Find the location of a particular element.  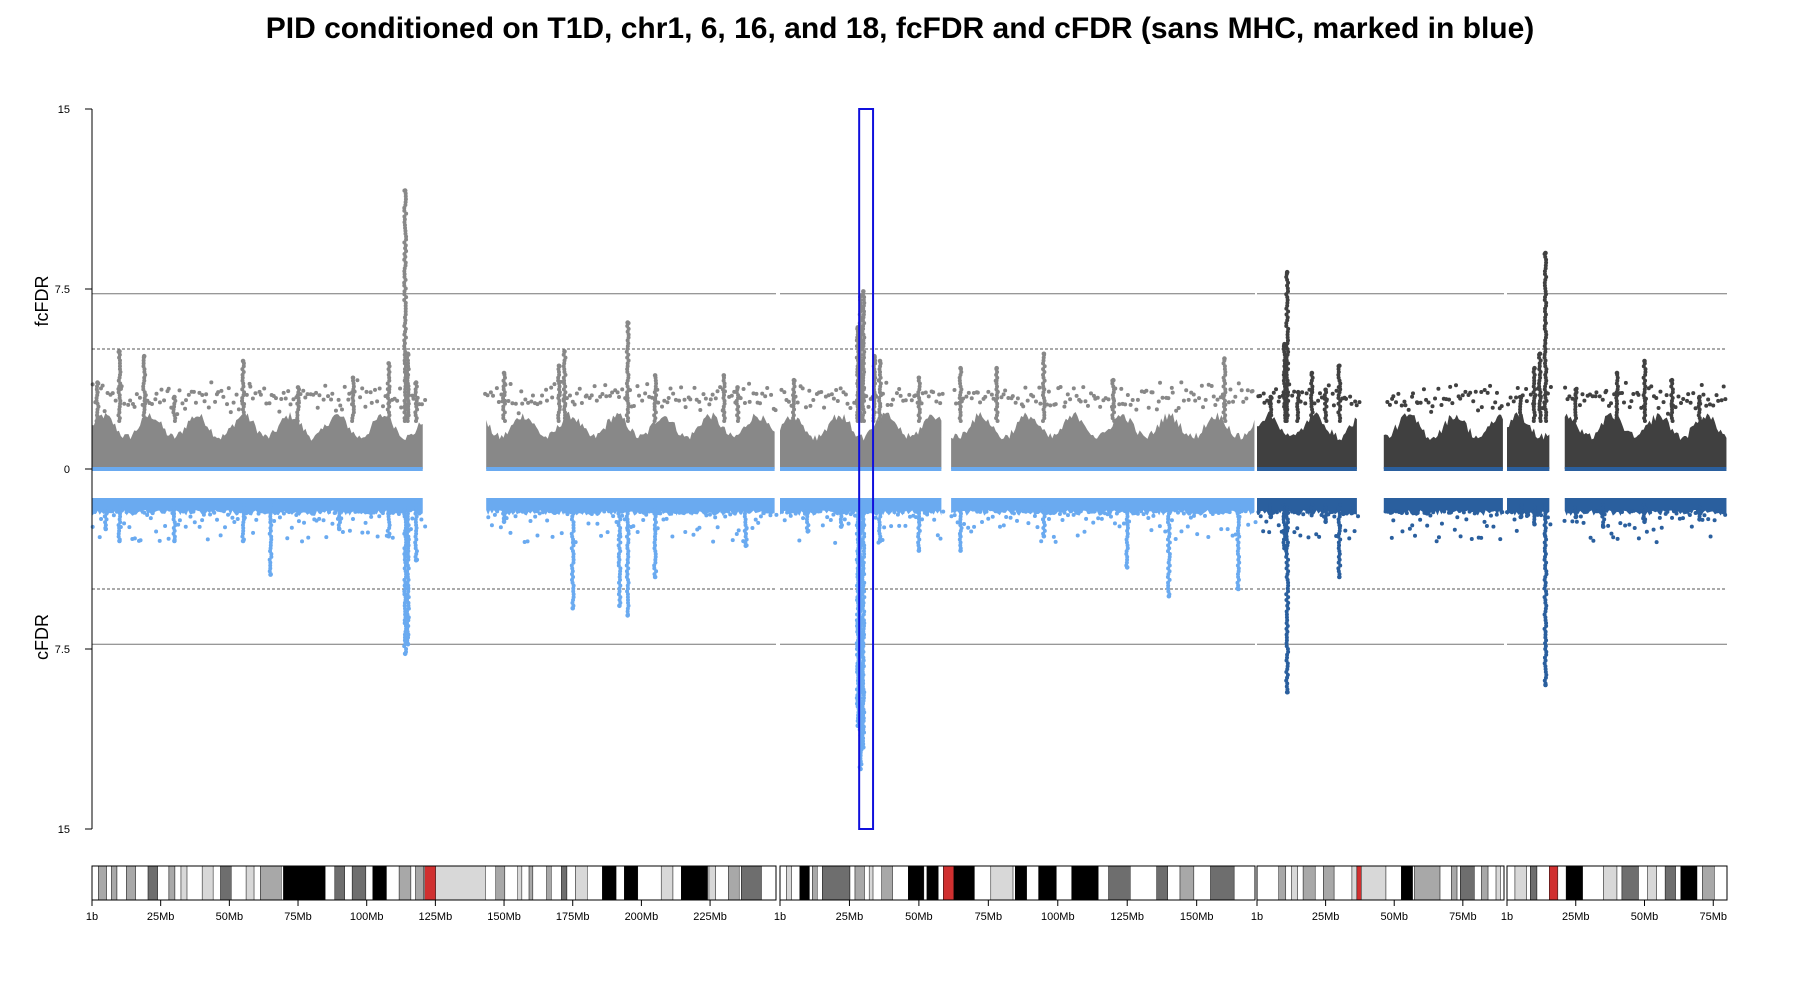

y-tick-label: 7.5 is located at coordinates (62, 650).